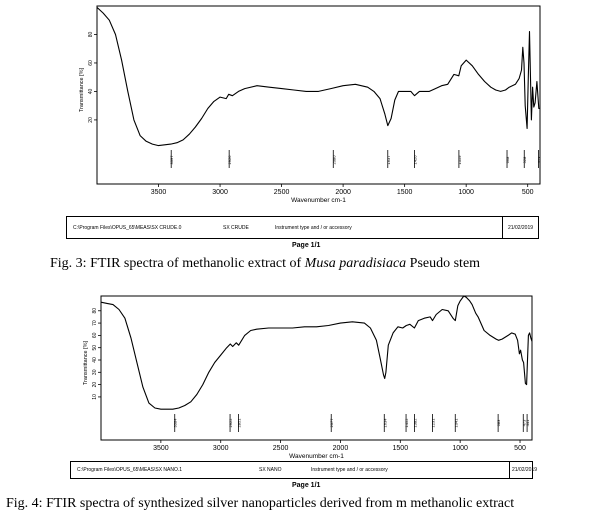 Image resolution: width=611 pixels, height=520 pixels. I want to click on caption-tail: Pseudo stem, so click(443, 263).